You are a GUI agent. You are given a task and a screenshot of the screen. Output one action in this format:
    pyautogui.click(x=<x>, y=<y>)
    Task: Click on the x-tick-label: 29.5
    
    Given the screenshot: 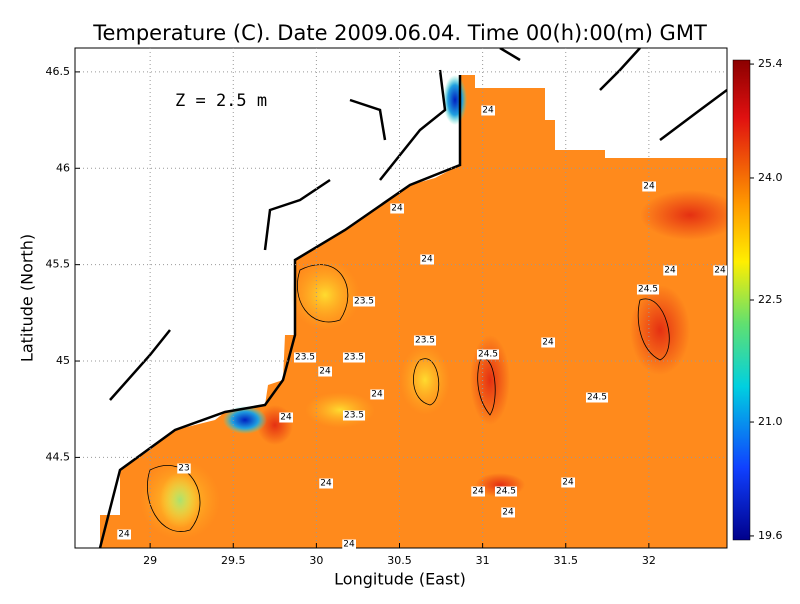 What is the action you would take?
    pyautogui.click(x=233, y=560)
    